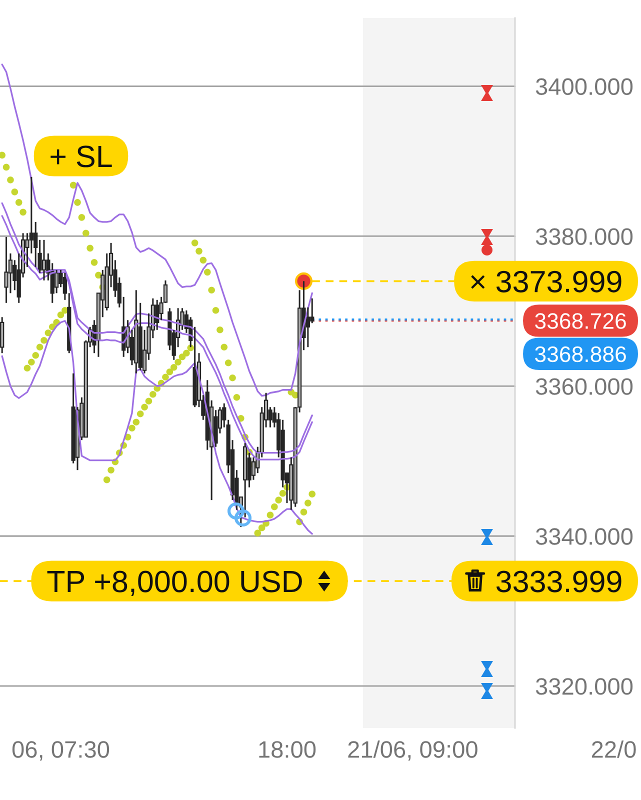  Describe the element at coordinates (287, 749) in the screenshot. I see `x-tick-label: 18:00` at that location.